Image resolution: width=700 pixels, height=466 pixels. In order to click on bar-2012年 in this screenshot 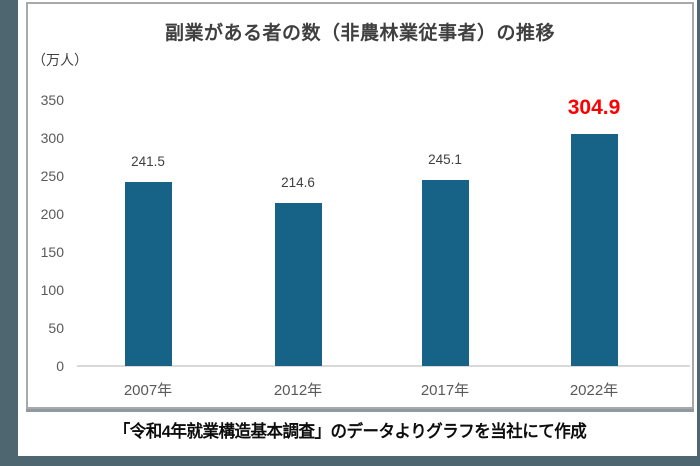, I will do `click(298, 284)`.